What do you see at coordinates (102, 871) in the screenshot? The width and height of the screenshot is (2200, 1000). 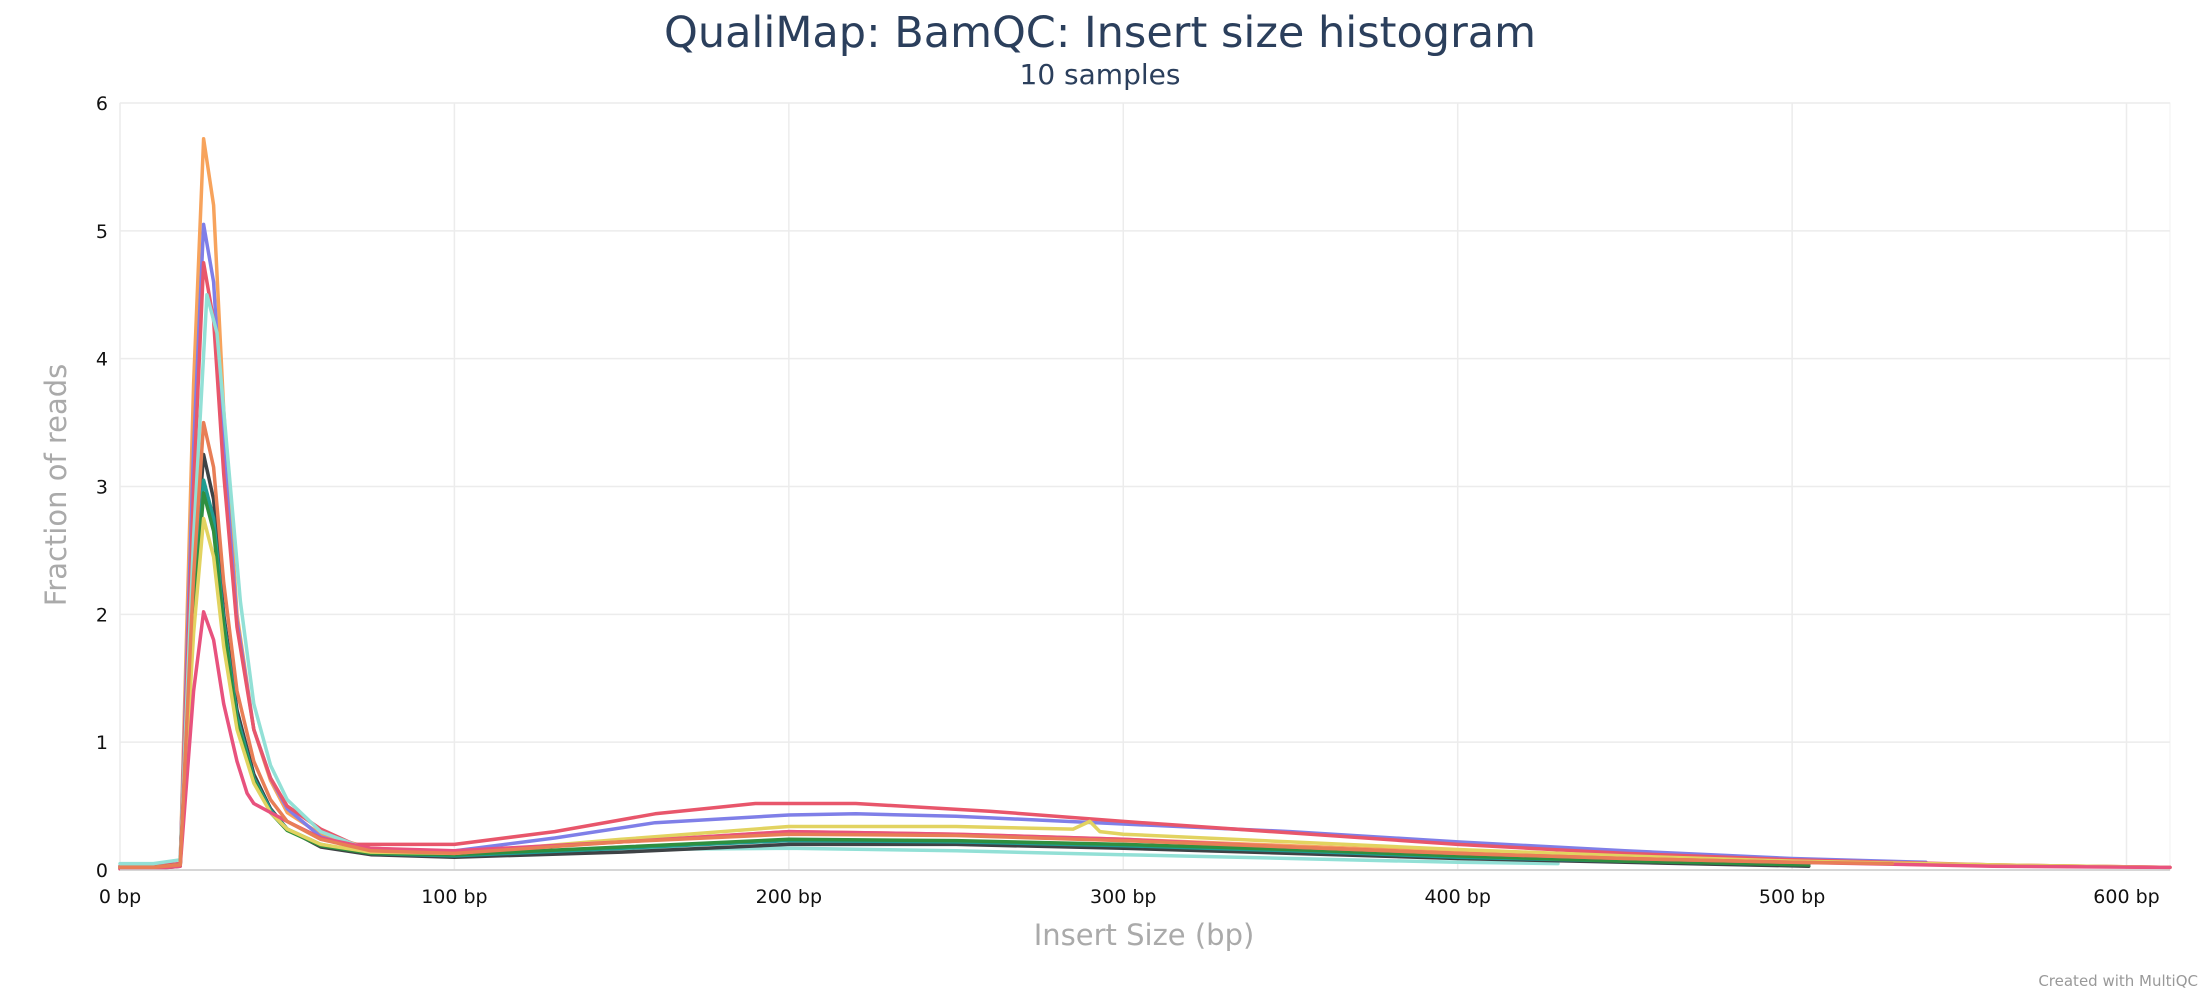 I see `y-tick-label: 0` at bounding box center [102, 871].